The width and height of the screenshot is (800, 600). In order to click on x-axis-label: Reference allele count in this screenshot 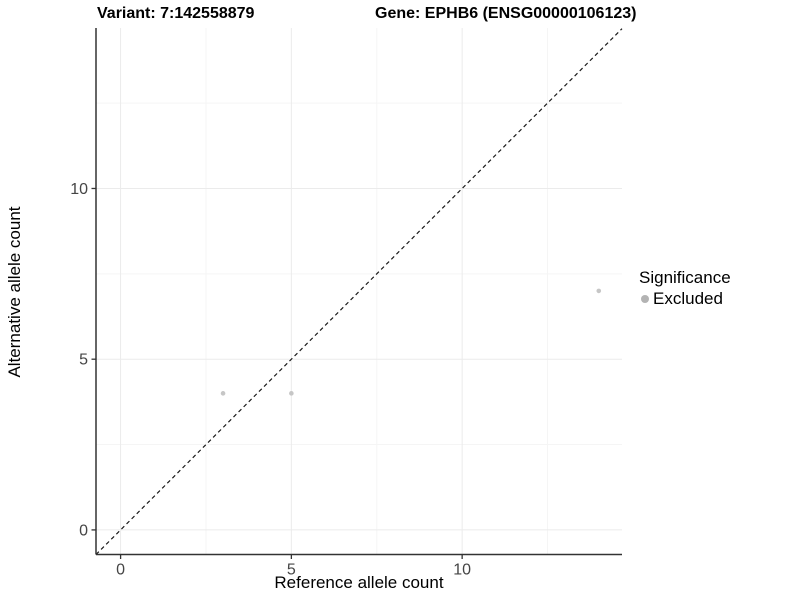, I will do `click(359, 582)`.